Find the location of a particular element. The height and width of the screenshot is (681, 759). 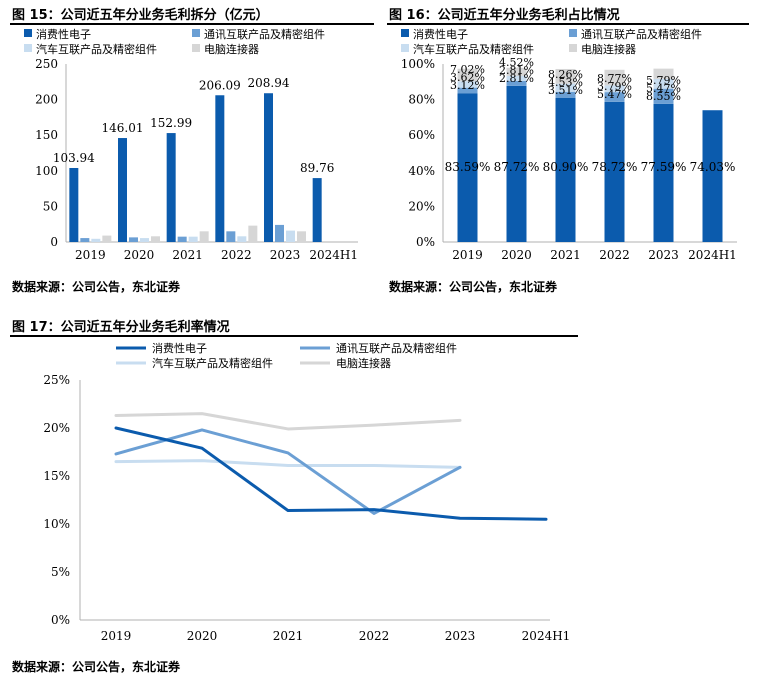

fig15-x-tick-5: 2024H1 is located at coordinates (333, 255).